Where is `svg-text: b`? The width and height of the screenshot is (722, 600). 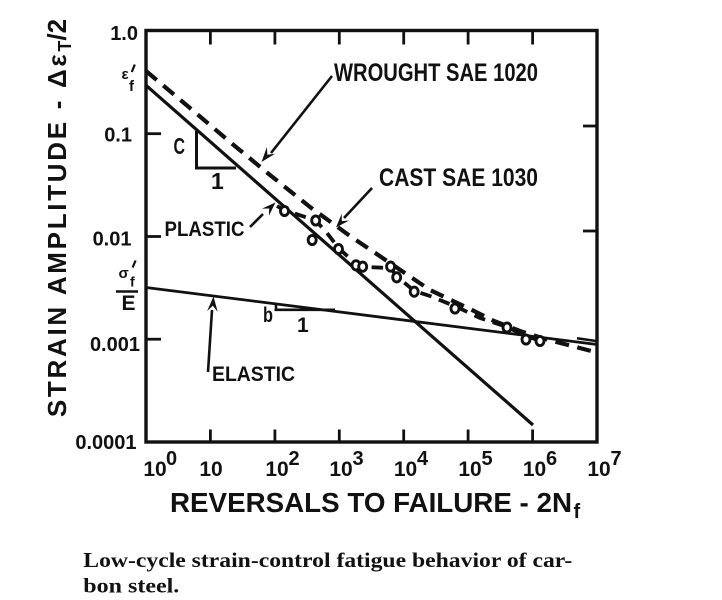
svg-text: b is located at coordinates (268, 315).